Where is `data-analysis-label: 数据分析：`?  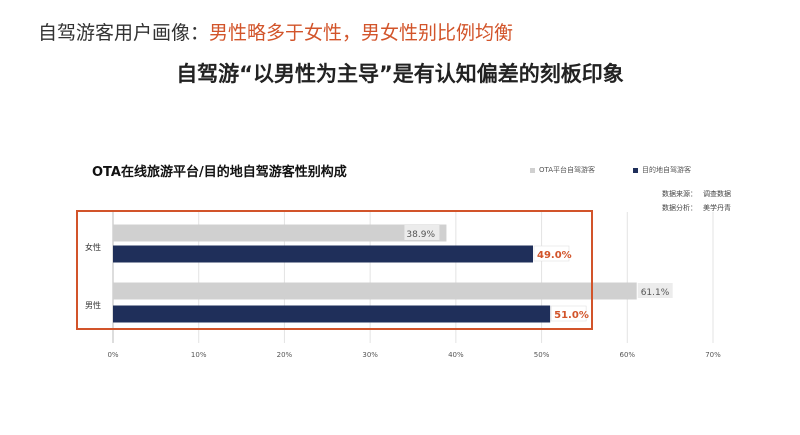
data-analysis-label: 数据分析： is located at coordinates (679, 208).